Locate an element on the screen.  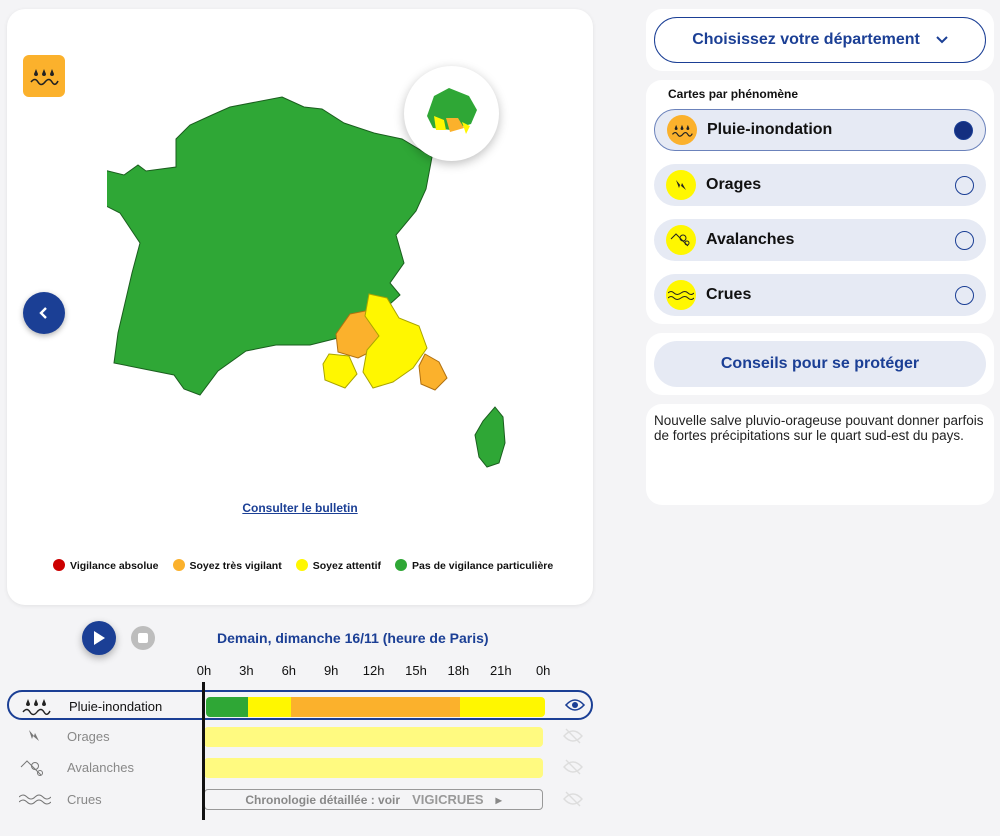
legend-item: Soyez attentif is located at coordinates (338, 565).